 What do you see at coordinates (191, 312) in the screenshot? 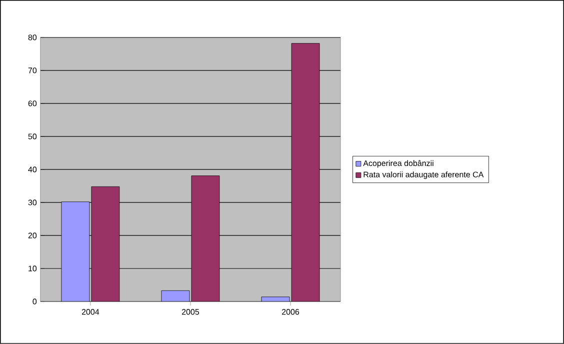
I see `x-tick-label: 2005` at bounding box center [191, 312].